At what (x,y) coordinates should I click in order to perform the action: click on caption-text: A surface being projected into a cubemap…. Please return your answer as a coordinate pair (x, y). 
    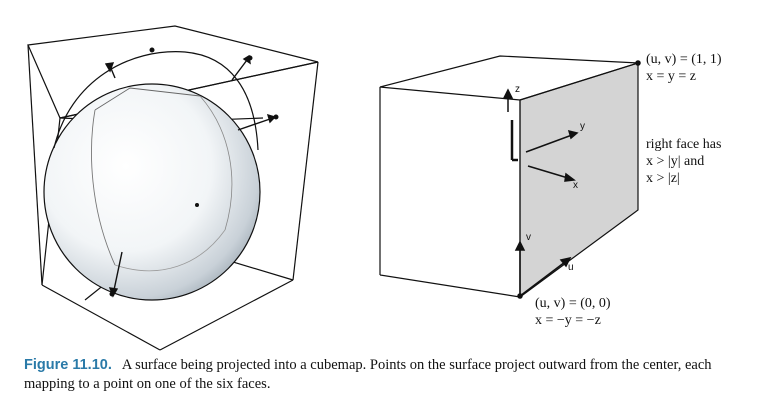
    Looking at the image, I should click on (368, 374).